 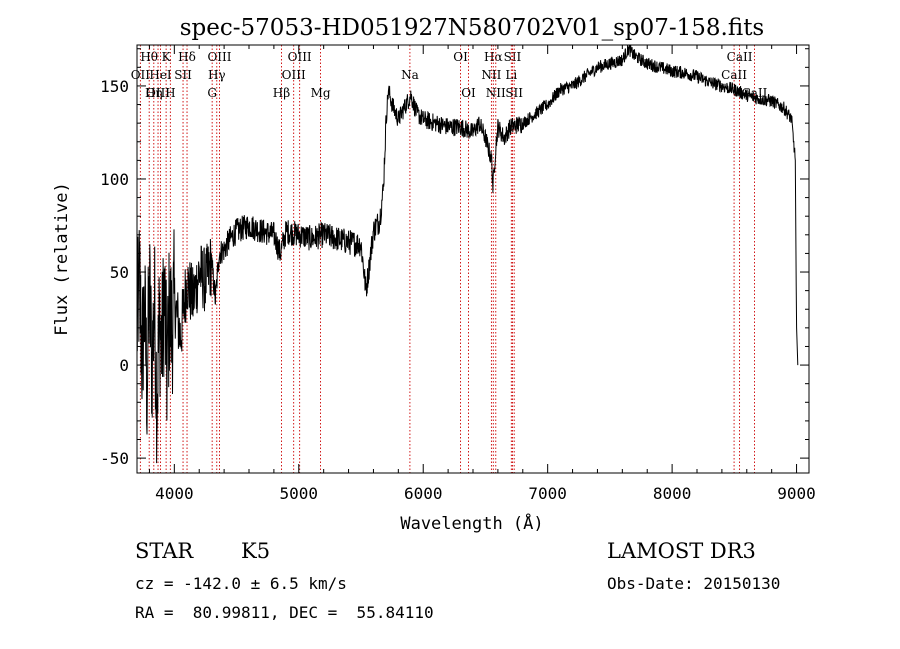 I want to click on y-tick-label: 0, so click(x=124, y=365).